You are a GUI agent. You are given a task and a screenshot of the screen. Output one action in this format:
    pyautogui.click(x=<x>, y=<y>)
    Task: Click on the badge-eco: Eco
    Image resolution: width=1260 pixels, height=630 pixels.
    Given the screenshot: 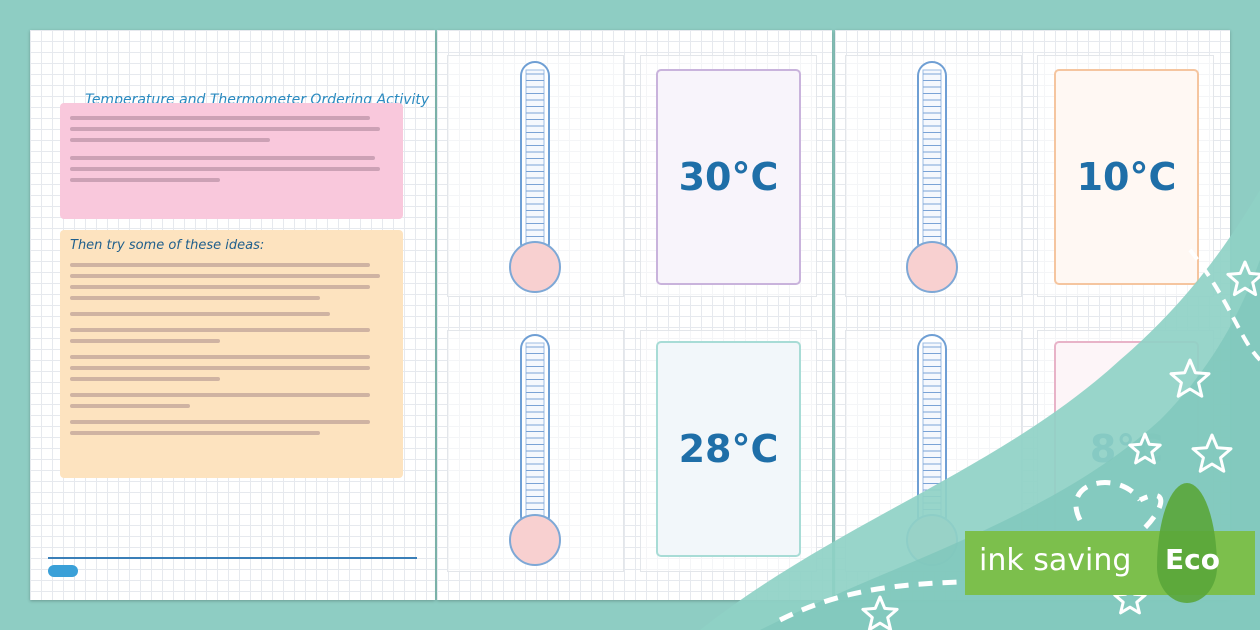 What is the action you would take?
    pyautogui.click(x=1192, y=559)
    